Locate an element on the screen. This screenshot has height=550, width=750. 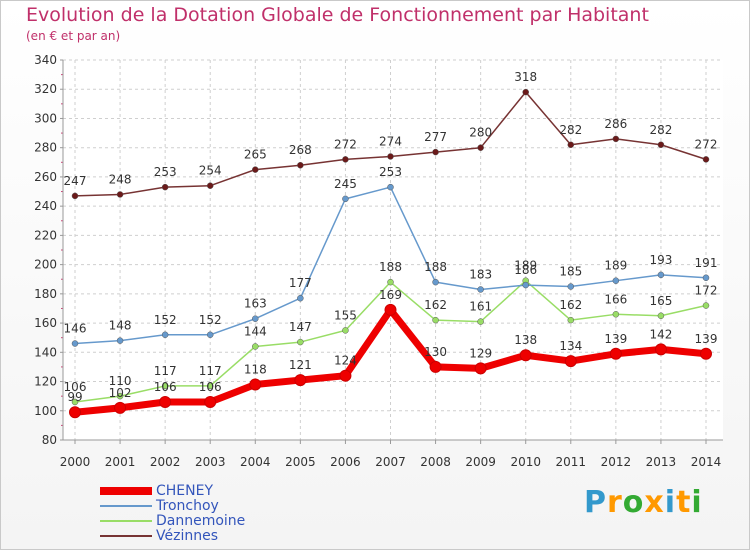
data-label-vezinnes: 318 is located at coordinates (525, 77).